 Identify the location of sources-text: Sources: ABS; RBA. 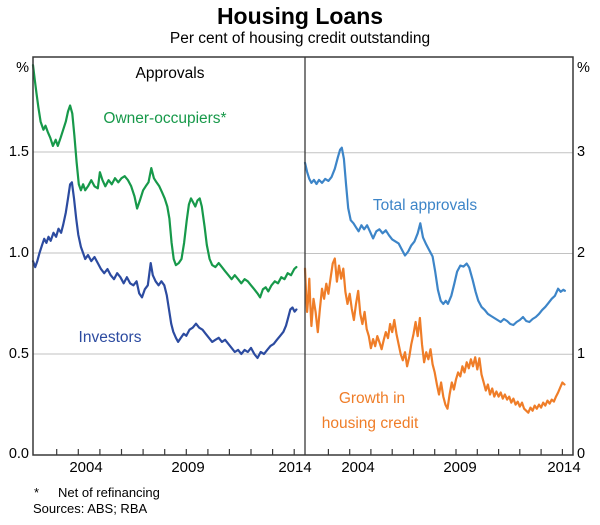
(90, 508).